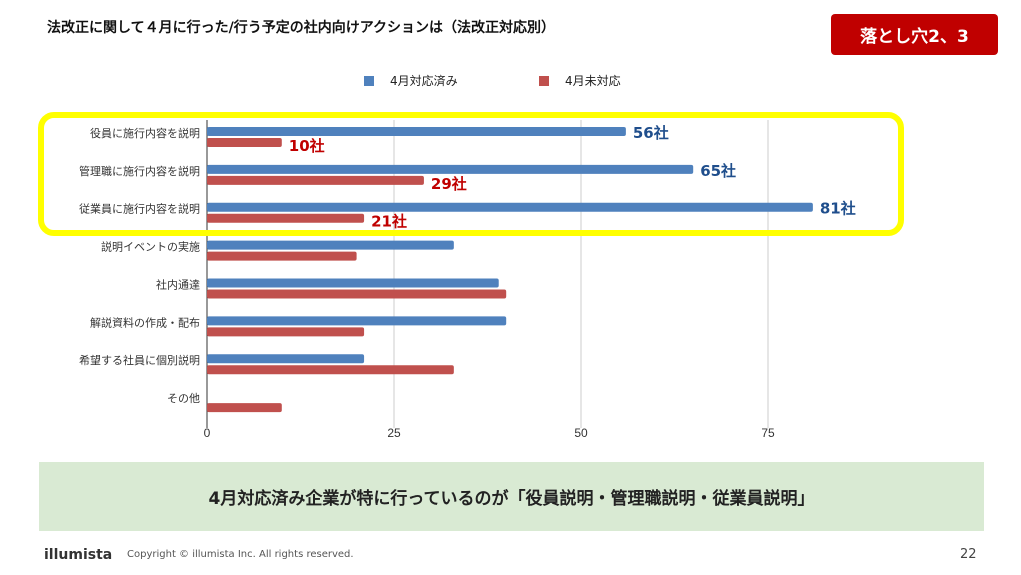  Describe the element at coordinates (544, 80) in the screenshot. I see `legend-swatch-not-done` at that location.